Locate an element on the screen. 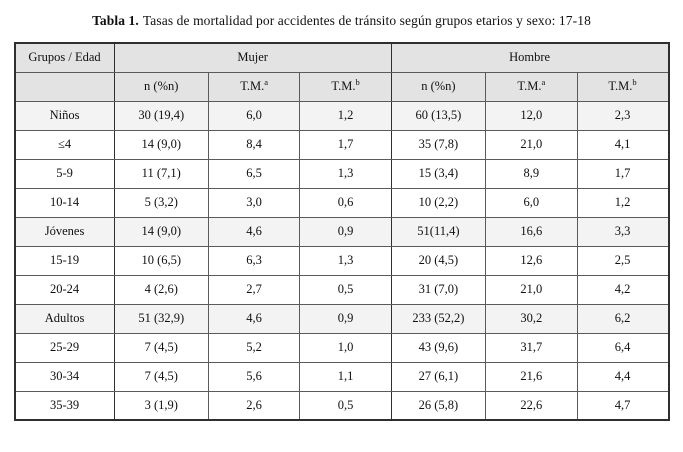 The height and width of the screenshot is (452, 683). corner-header: Grupos / Edad is located at coordinates (64, 57).